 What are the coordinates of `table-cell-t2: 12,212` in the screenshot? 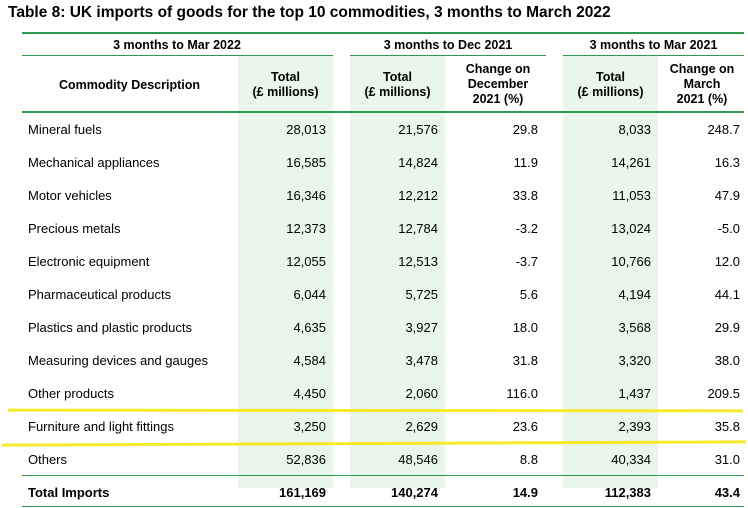 It's located at (418, 195).